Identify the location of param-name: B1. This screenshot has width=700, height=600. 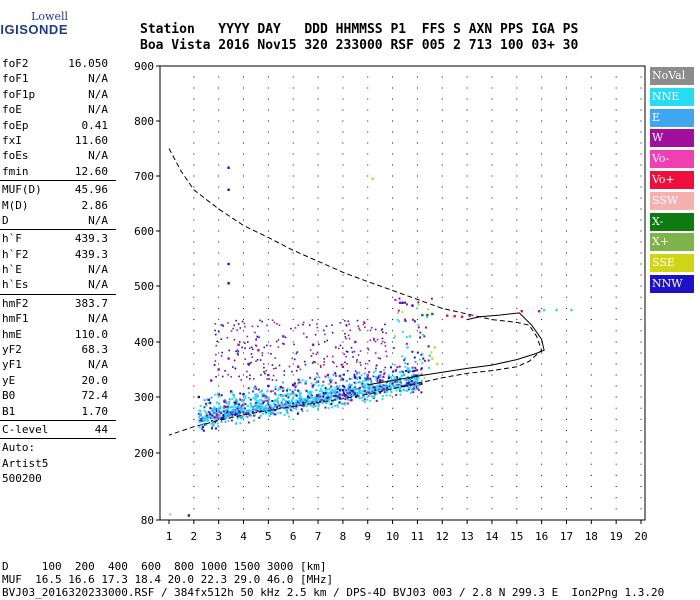
(9, 411).